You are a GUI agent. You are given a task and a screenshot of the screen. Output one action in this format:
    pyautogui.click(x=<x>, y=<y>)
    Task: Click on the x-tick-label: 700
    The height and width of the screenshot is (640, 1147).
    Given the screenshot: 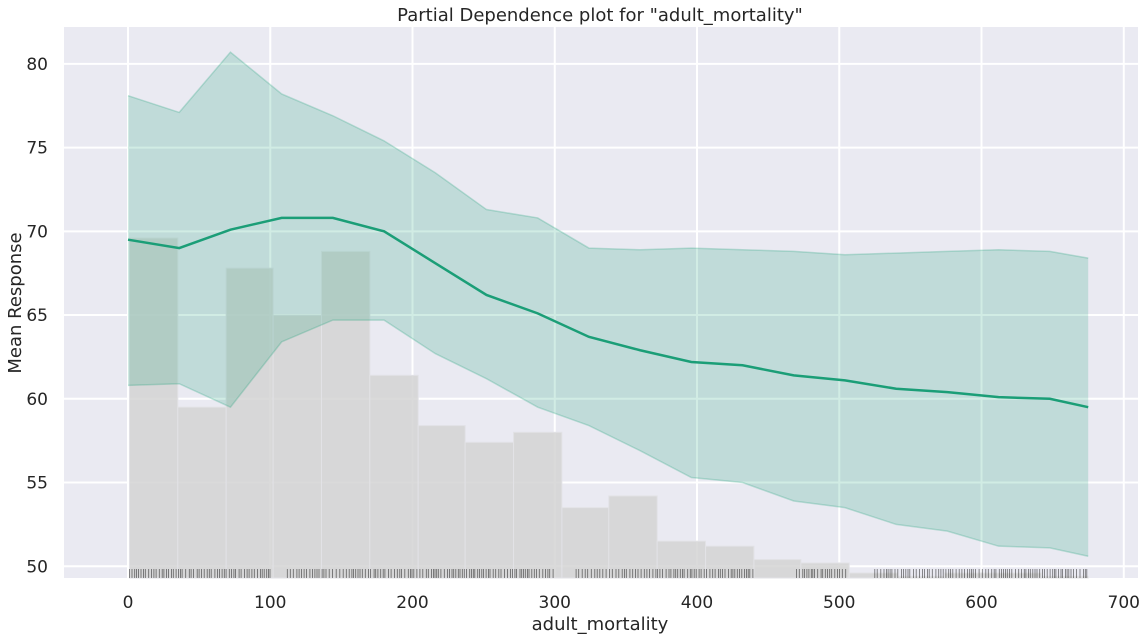 What is the action you would take?
    pyautogui.click(x=1124, y=603)
    